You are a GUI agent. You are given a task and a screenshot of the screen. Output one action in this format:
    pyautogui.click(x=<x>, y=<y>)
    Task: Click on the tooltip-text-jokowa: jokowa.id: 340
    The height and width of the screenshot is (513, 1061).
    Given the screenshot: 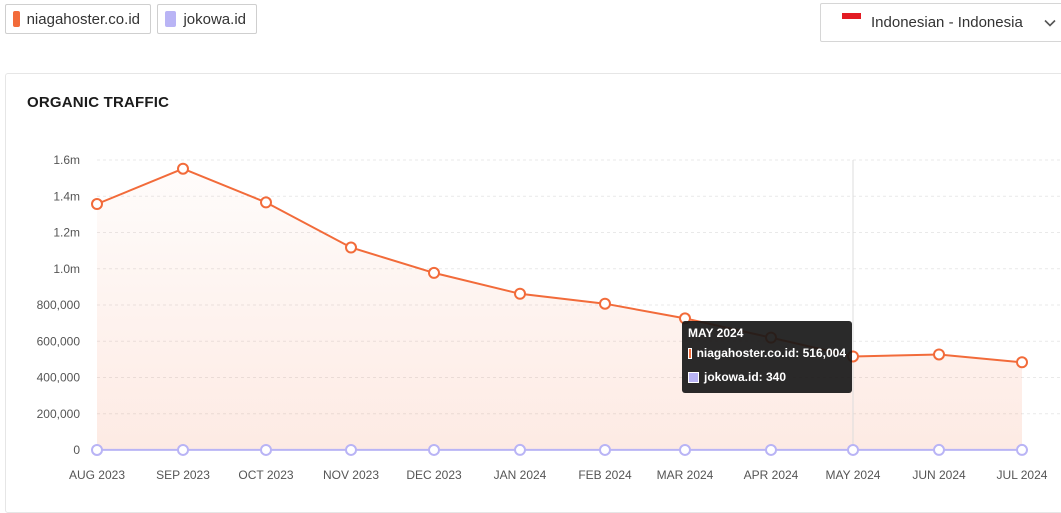 What is the action you would take?
    pyautogui.click(x=745, y=377)
    